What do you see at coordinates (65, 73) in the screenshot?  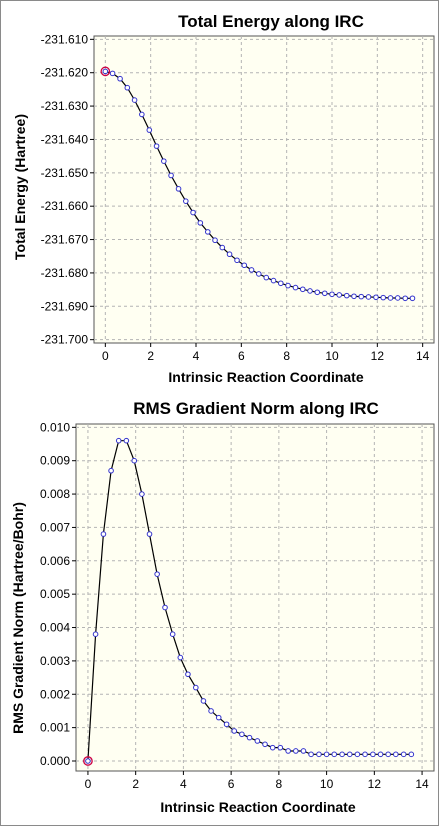 I see `y-tick-label: -231.620` at bounding box center [65, 73].